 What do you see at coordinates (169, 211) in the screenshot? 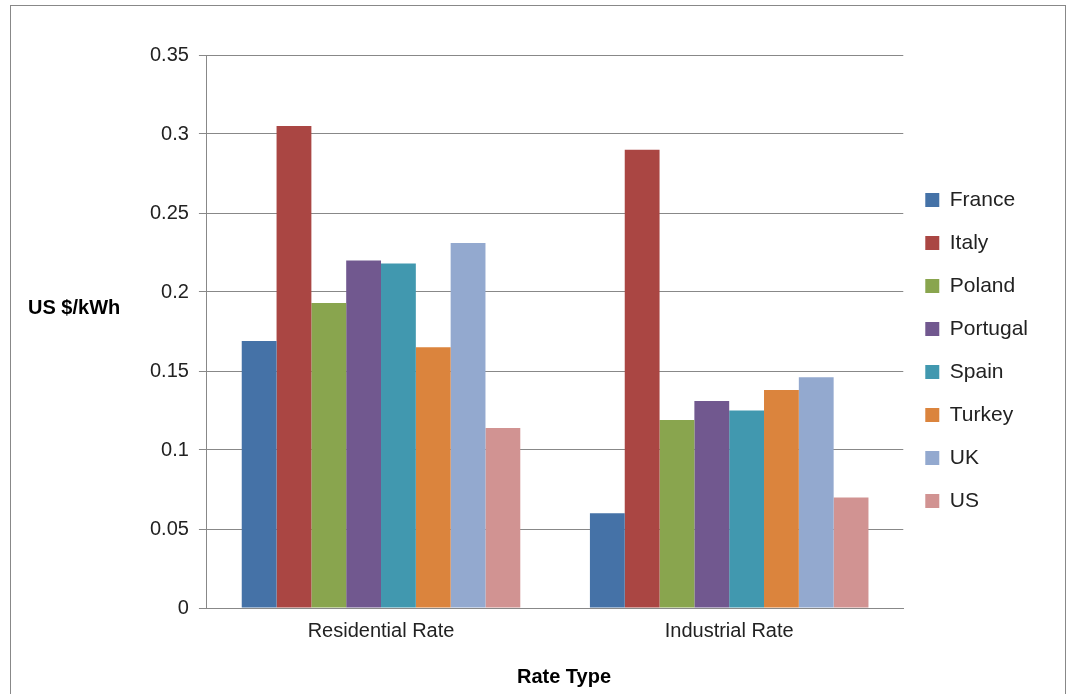
I see `y-tick-label: 0.25` at bounding box center [169, 211].